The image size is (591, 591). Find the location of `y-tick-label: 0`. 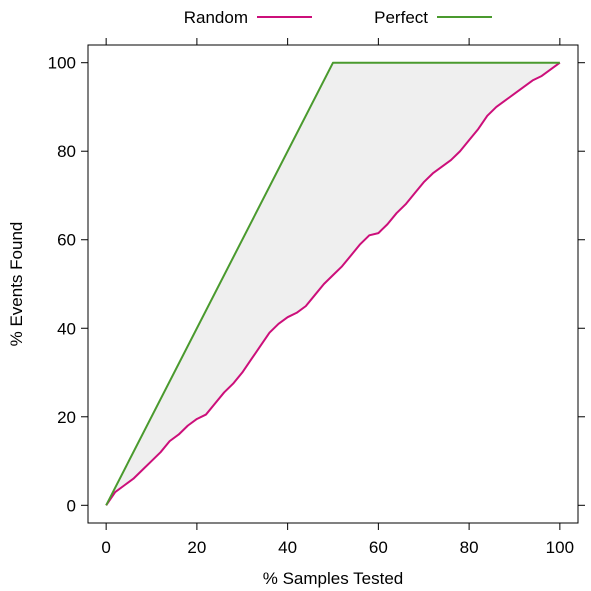

y-tick-label: 0 is located at coordinates (71, 505).